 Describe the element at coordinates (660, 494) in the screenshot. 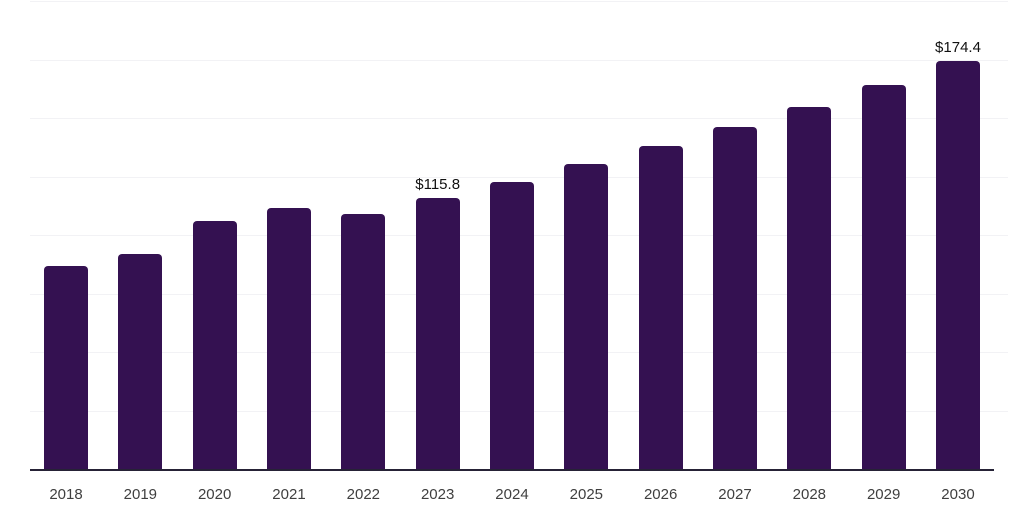

I see `x-tick-2026: 2026` at that location.